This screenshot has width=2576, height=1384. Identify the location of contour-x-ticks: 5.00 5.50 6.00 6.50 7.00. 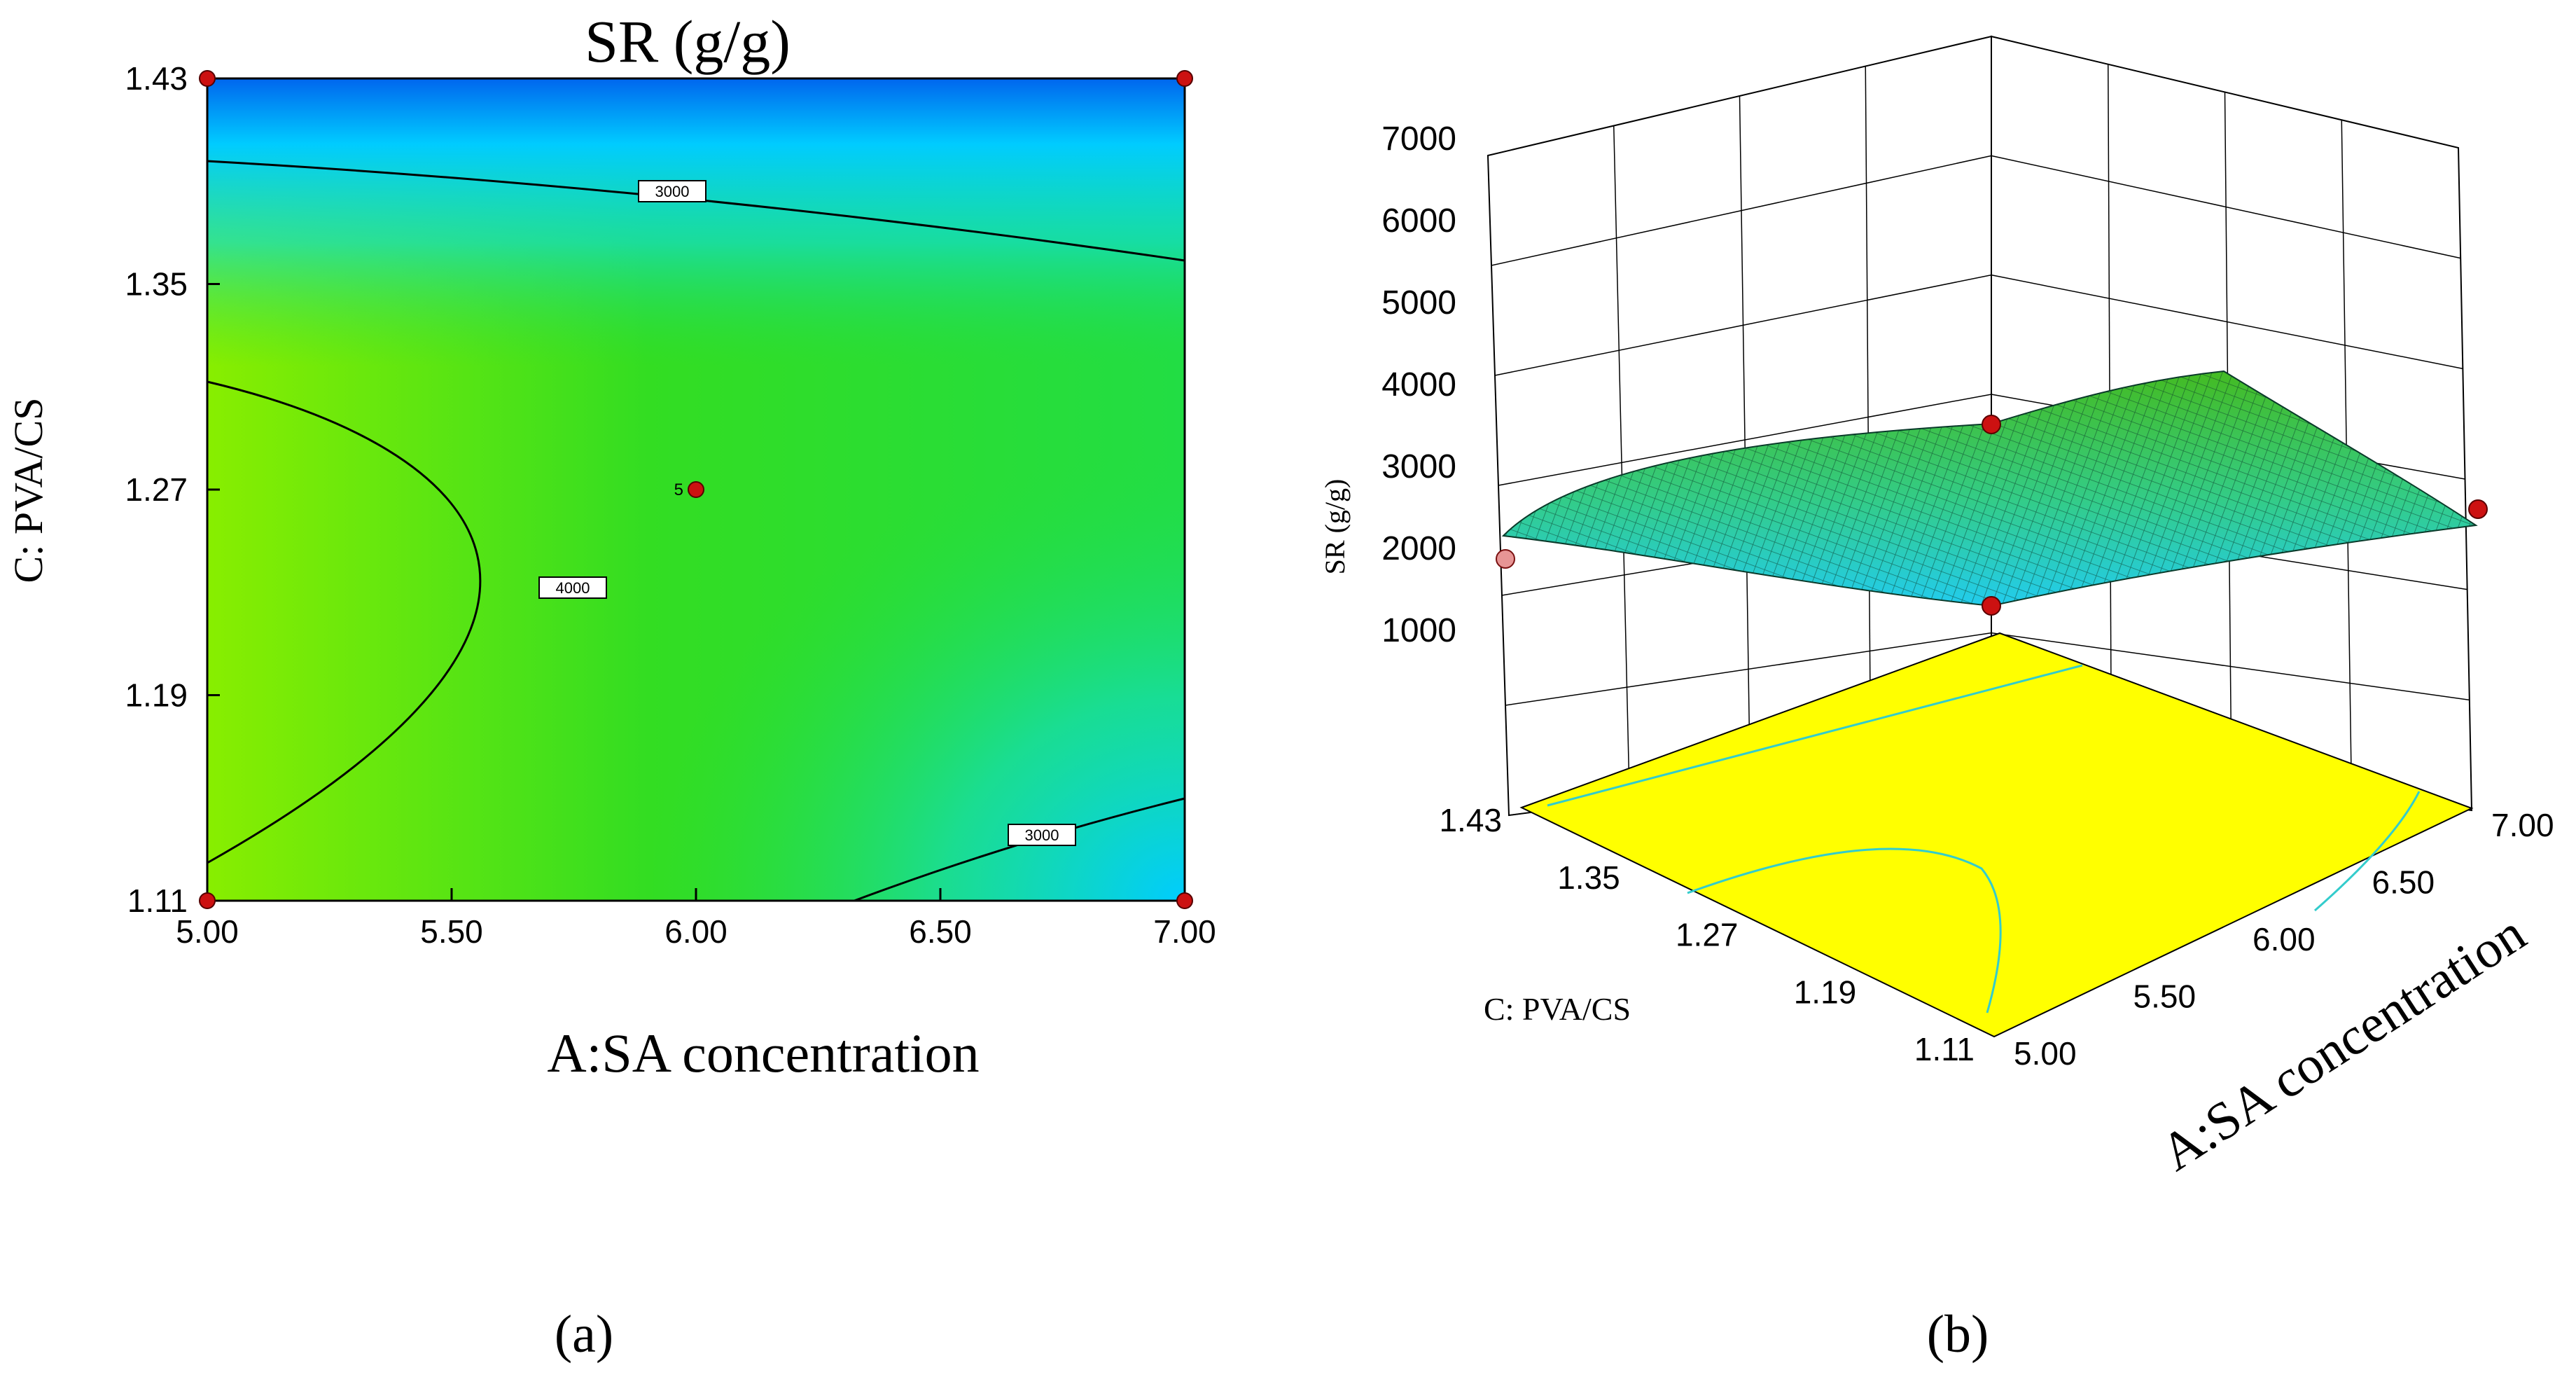
(696, 919).